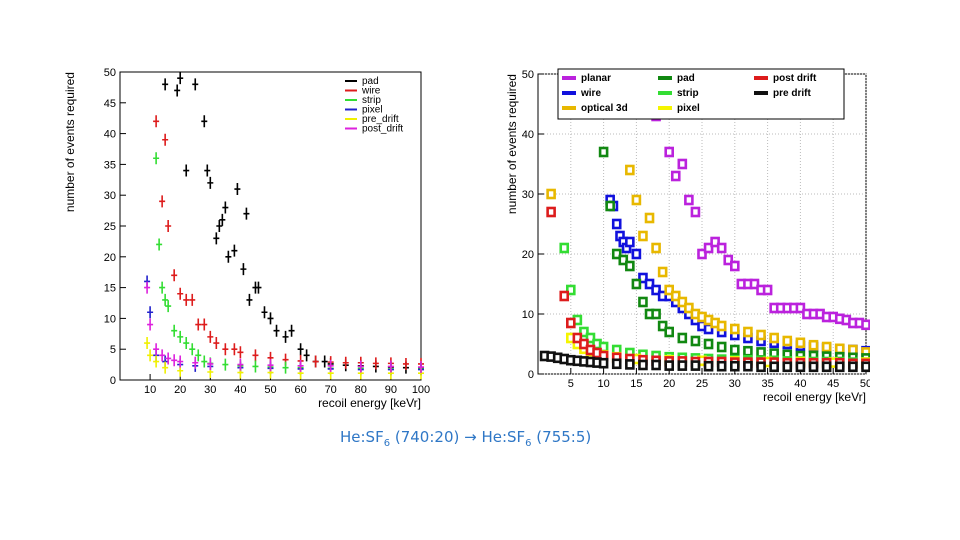 This screenshot has width=960, height=540. What do you see at coordinates (391, 390) in the screenshot?
I see `x-tick-label: 90` at bounding box center [391, 390].